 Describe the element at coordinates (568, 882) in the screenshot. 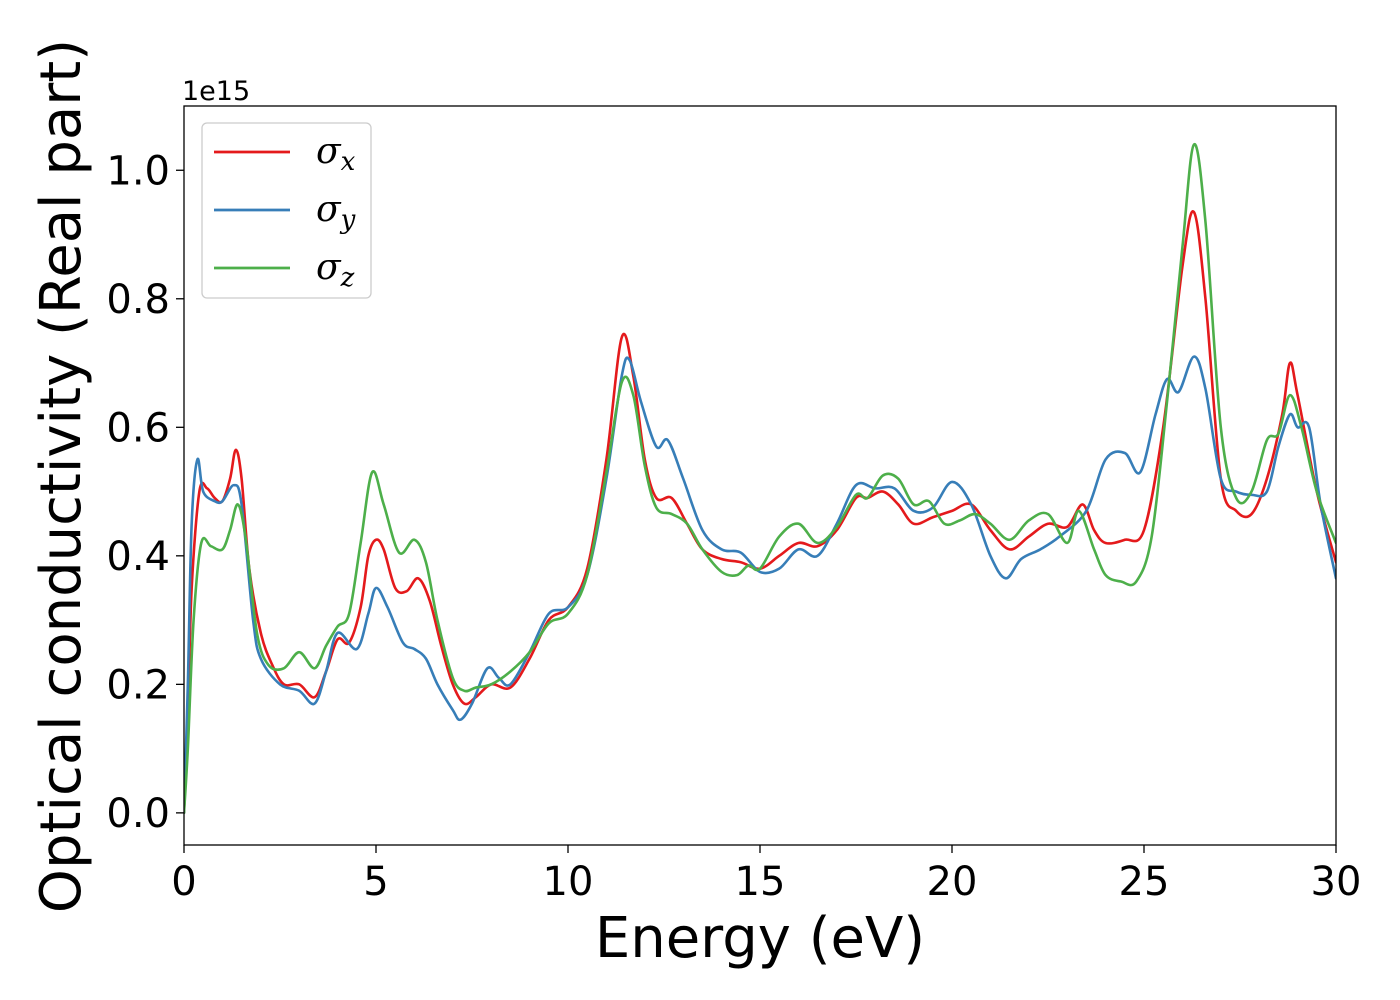

I see `x-tick-label: 10` at that location.